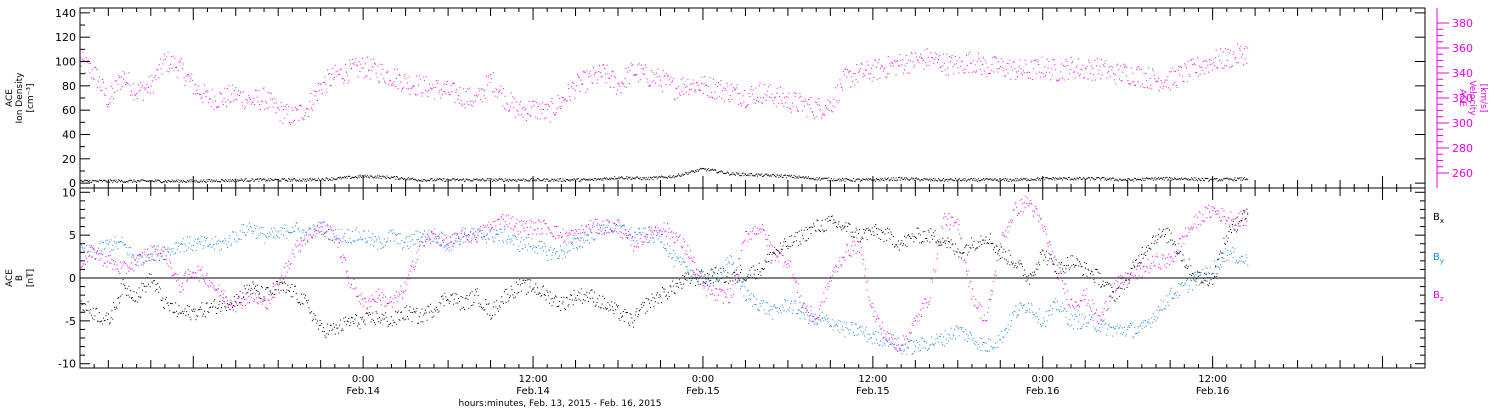 This screenshot has height=410, width=1500. What do you see at coordinates (664, 175) in the screenshot?
I see `density-series` at bounding box center [664, 175].